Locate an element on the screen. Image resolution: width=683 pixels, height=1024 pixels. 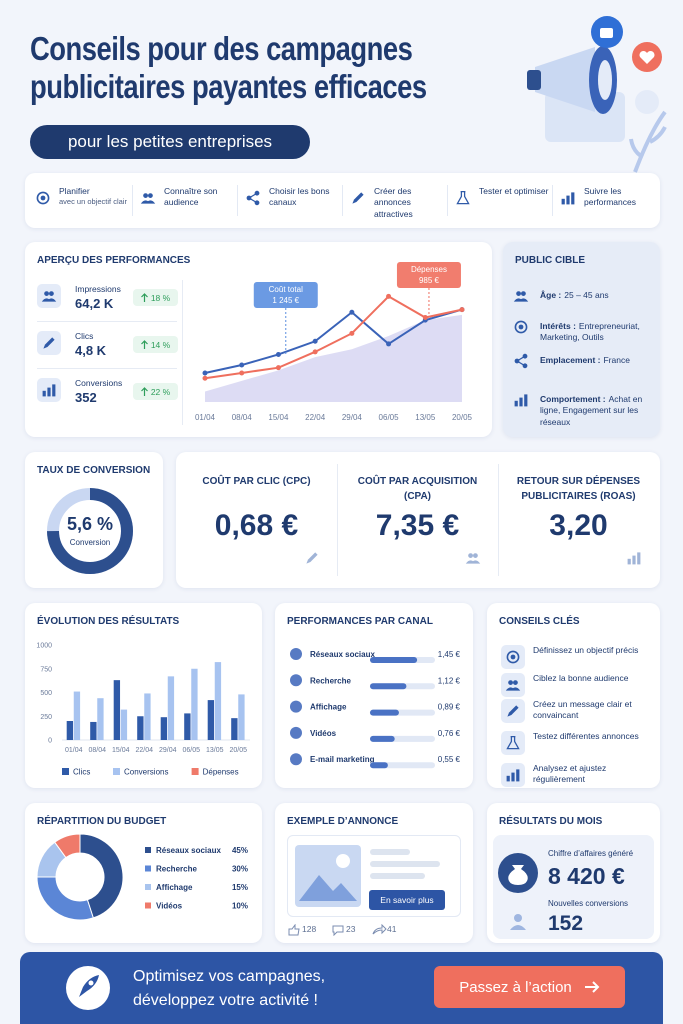
cta-button: Passez à l’action is located at coordinates (529, 987).